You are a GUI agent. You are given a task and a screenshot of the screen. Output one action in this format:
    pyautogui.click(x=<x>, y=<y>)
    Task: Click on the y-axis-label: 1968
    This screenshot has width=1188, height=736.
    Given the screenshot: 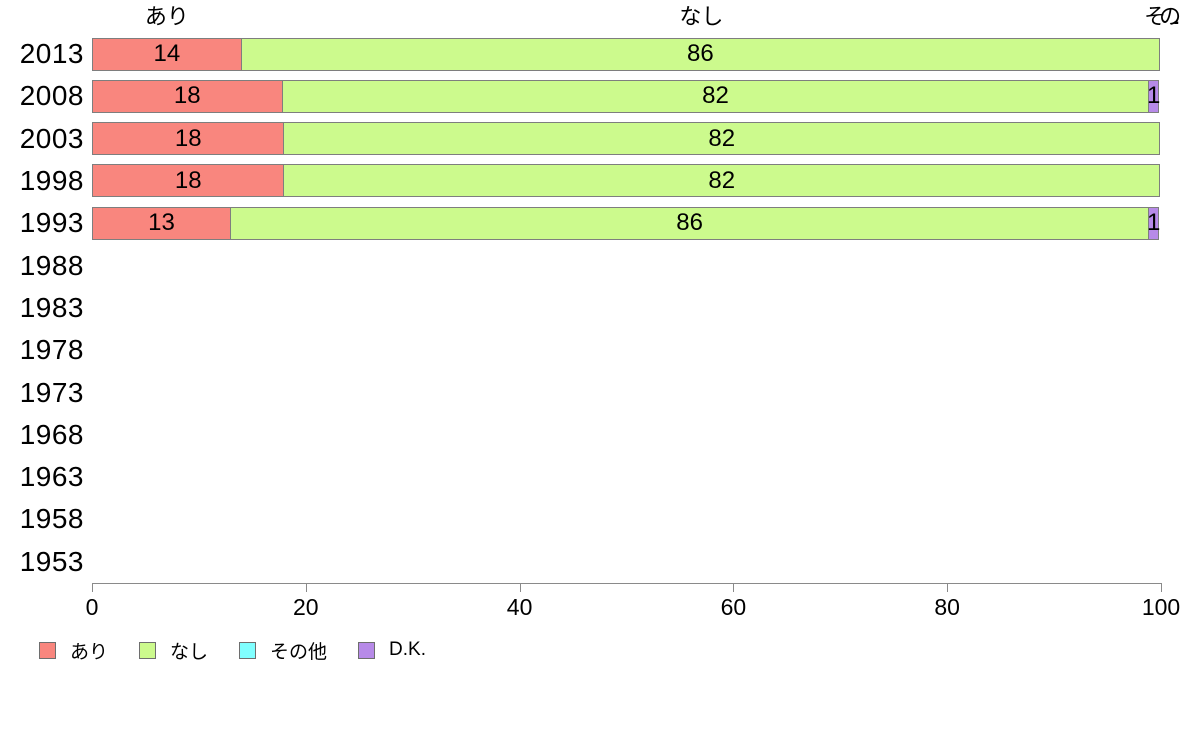 What is the action you would take?
    pyautogui.click(x=51, y=434)
    